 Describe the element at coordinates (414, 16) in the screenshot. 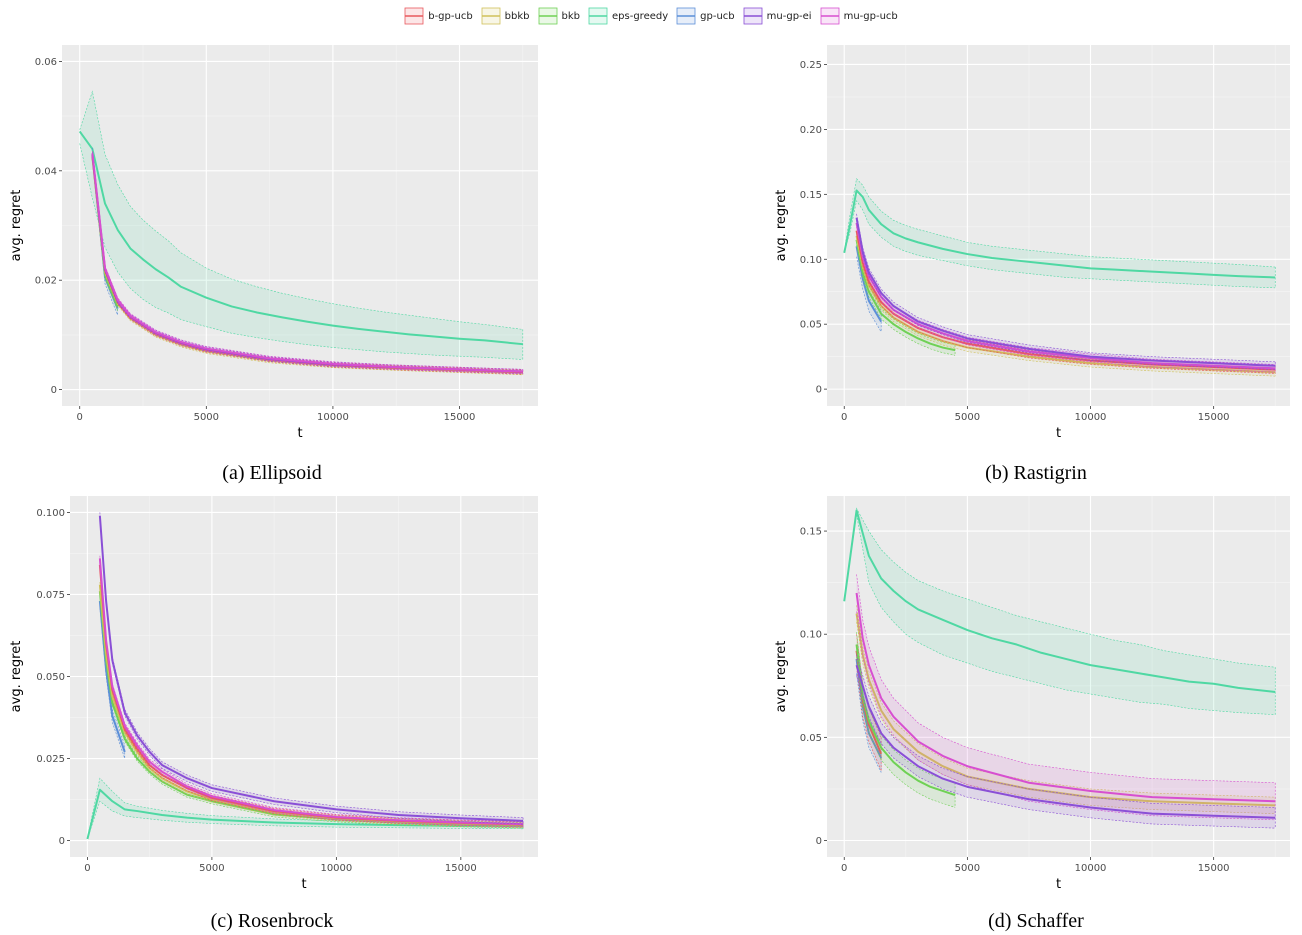

I see `legend-key-b-gp-ucb` at that location.